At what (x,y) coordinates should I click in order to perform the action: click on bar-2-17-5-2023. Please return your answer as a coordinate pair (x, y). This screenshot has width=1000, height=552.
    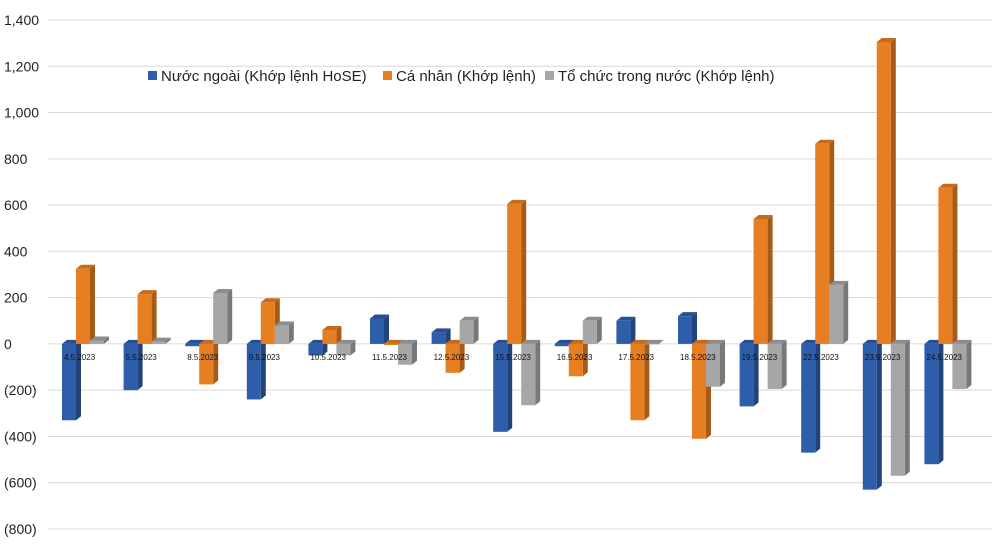
    Looking at the image, I should click on (654, 342).